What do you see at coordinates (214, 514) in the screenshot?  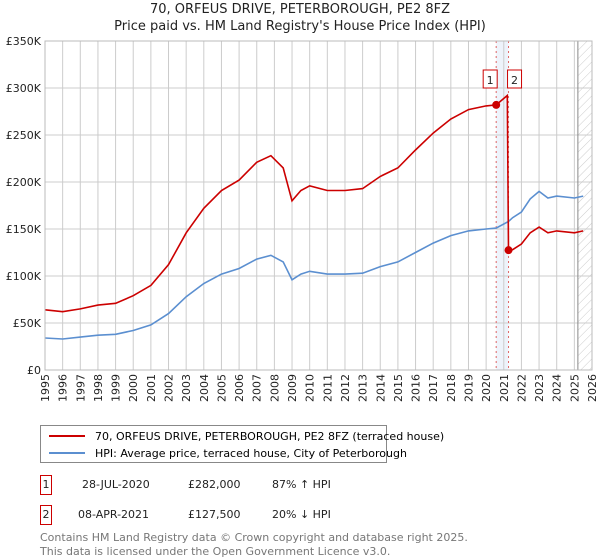 I see `sale-price: £127,500` at bounding box center [214, 514].